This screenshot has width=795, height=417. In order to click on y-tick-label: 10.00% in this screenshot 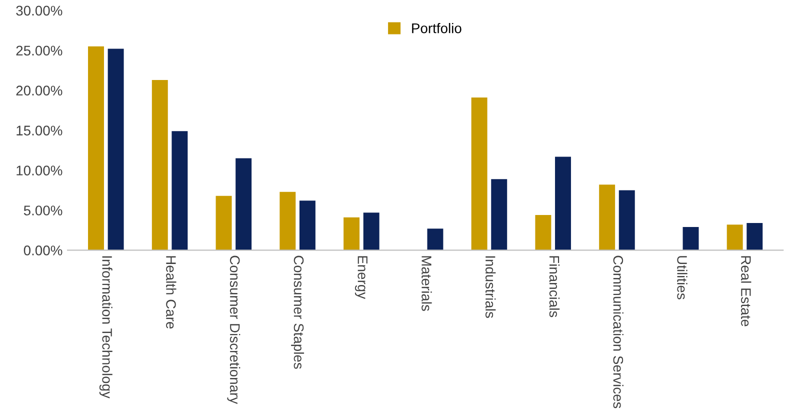, I will do `click(39, 171)`.